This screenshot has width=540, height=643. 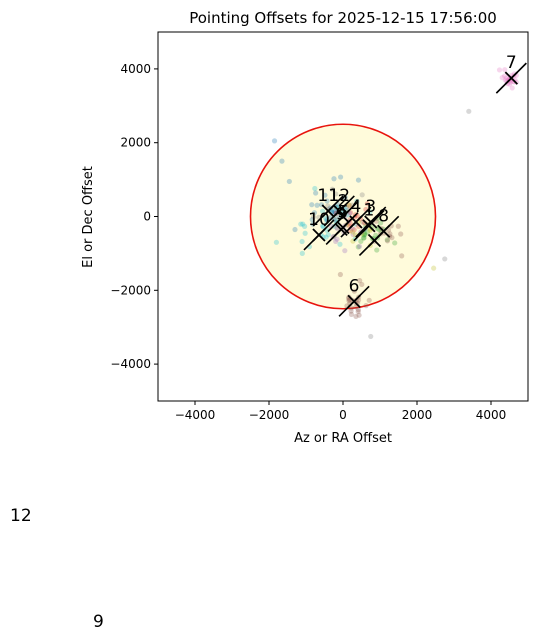 I want to click on y-tick-label: 0, so click(x=147, y=217).